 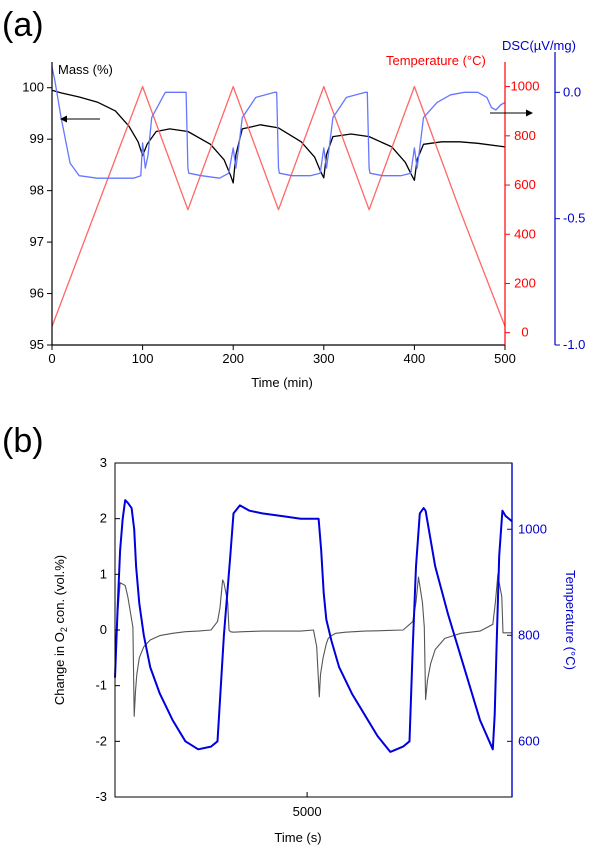 I want to click on panel-a-x-tick-label: 200, so click(x=233, y=358).